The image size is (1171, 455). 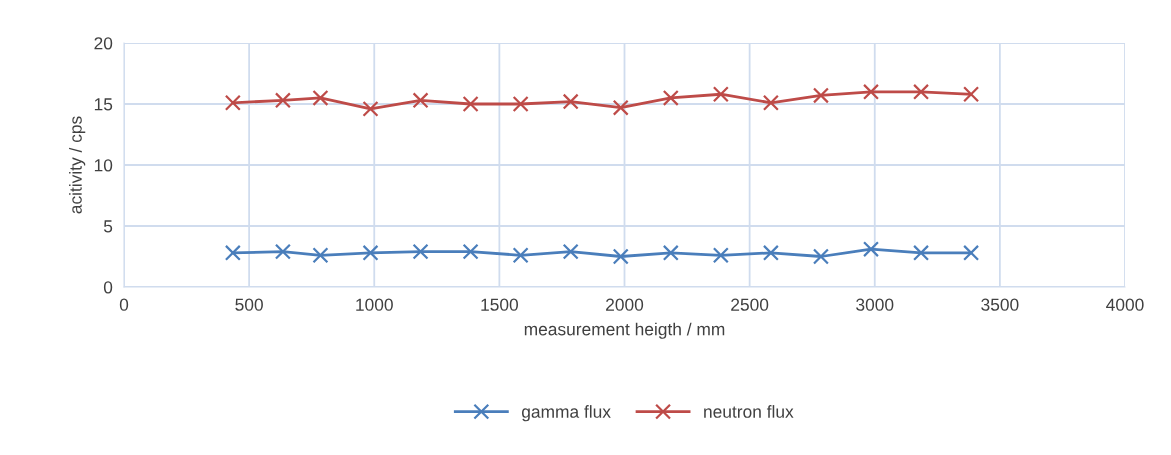 What do you see at coordinates (500, 304) in the screenshot?
I see `x-tick-label: 1500` at bounding box center [500, 304].